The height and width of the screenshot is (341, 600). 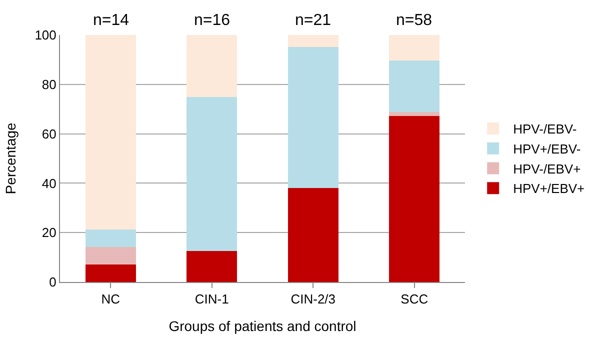 I want to click on annotation: n=58, so click(x=414, y=20).